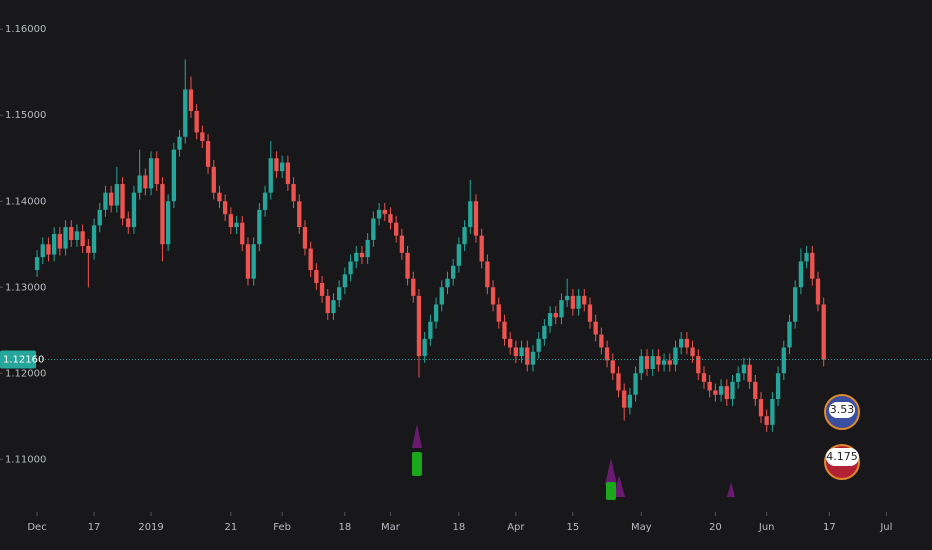 The image size is (932, 550). Describe the element at coordinates (25, 201) in the screenshot. I see `y-tick-label: 1.14000` at that location.